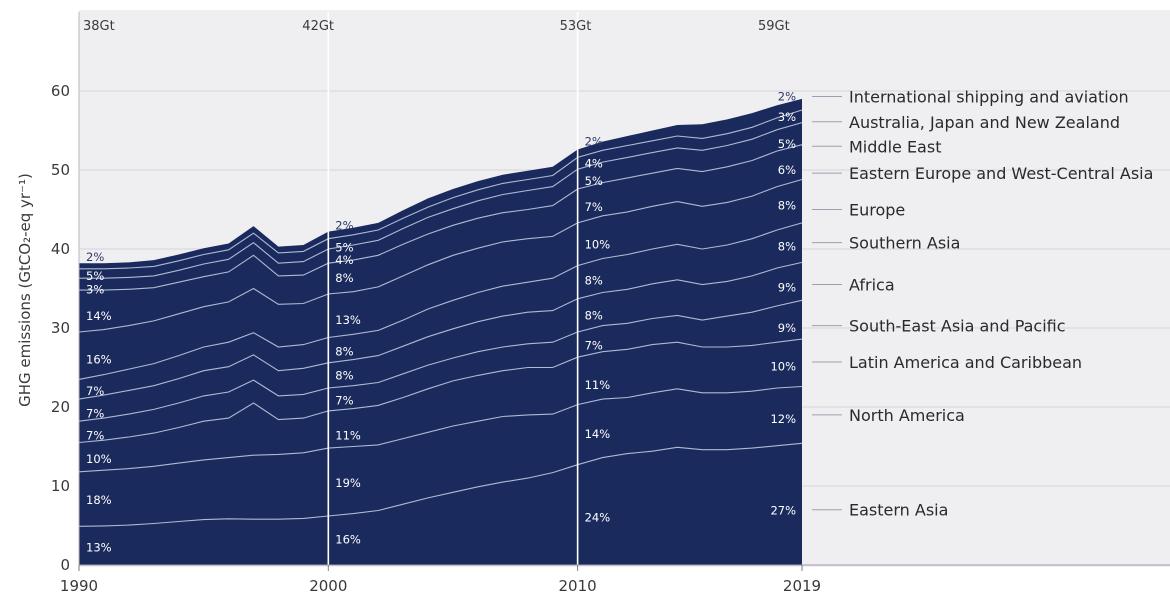 This screenshot has width=1170, height=600. What do you see at coordinates (594, 281) in the screenshot?
I see `share-label-2010-5: 8%` at bounding box center [594, 281].